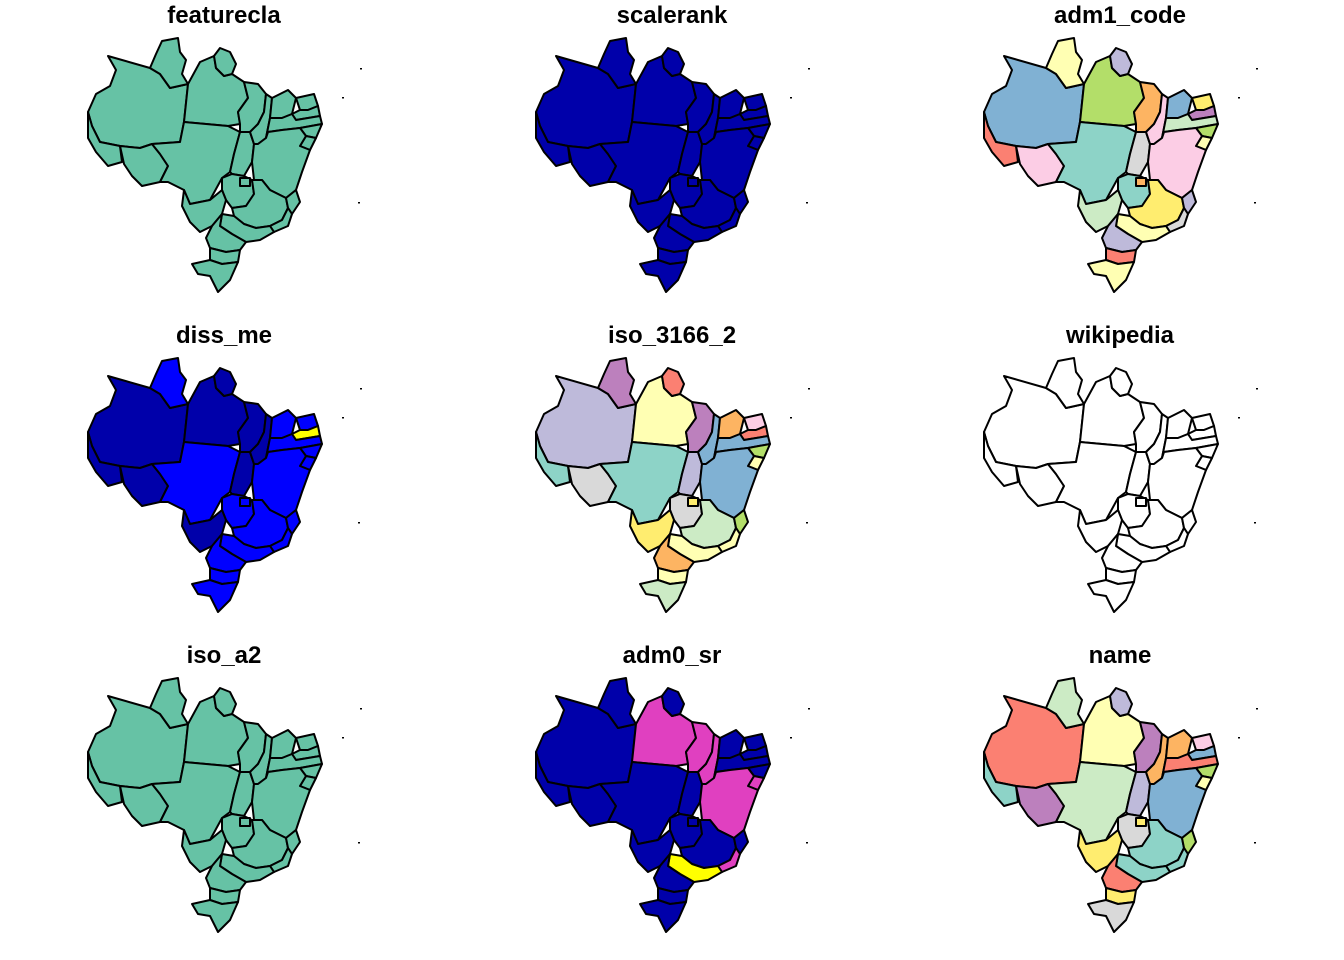 This screenshot has width=1344, height=960. Describe the element at coordinates (672, 655) in the screenshot. I see `panel-title: adm0_sr` at that location.